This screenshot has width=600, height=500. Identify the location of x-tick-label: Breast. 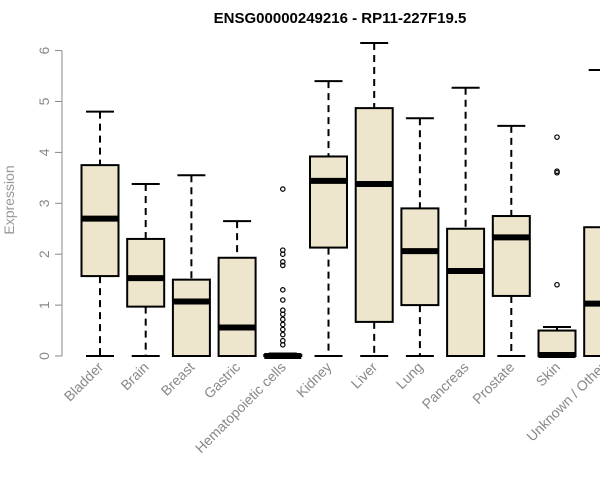
(178, 379).